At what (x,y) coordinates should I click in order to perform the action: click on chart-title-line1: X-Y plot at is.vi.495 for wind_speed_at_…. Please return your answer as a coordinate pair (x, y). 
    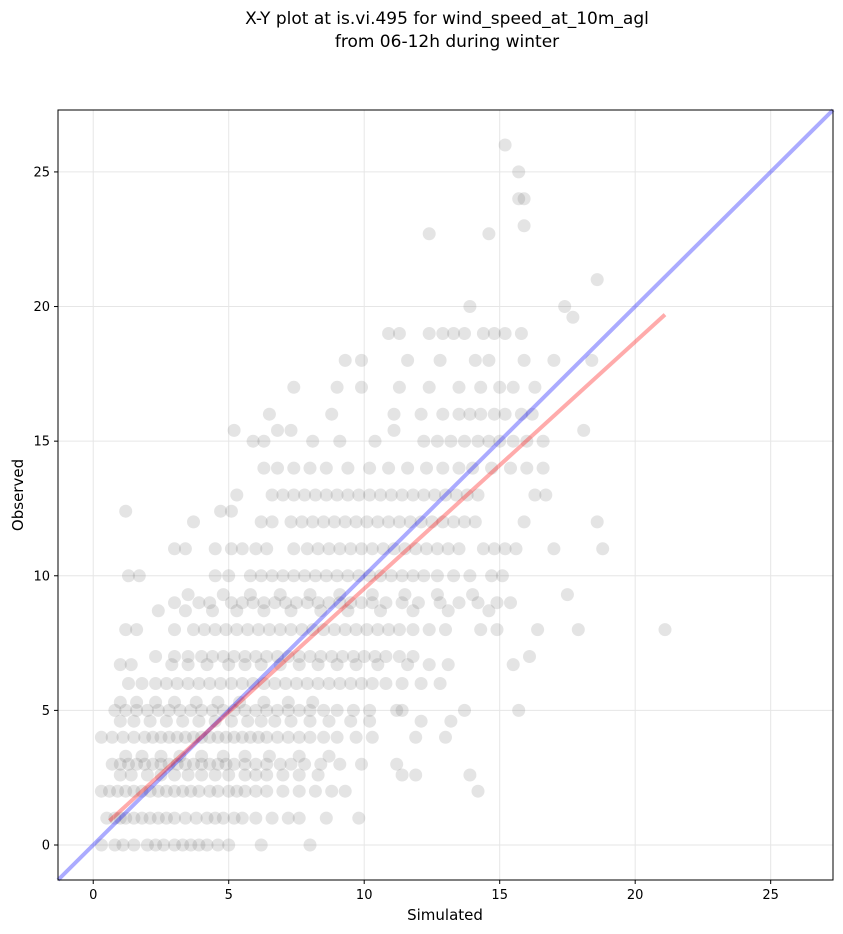
    Looking at the image, I should click on (447, 19).